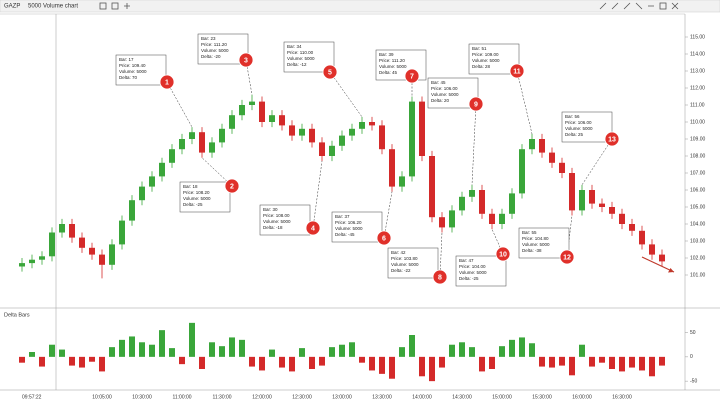 The image size is (720, 405). What do you see at coordinates (582, 397) in the screenshot?
I see `time-label: 16:00:00` at bounding box center [582, 397].